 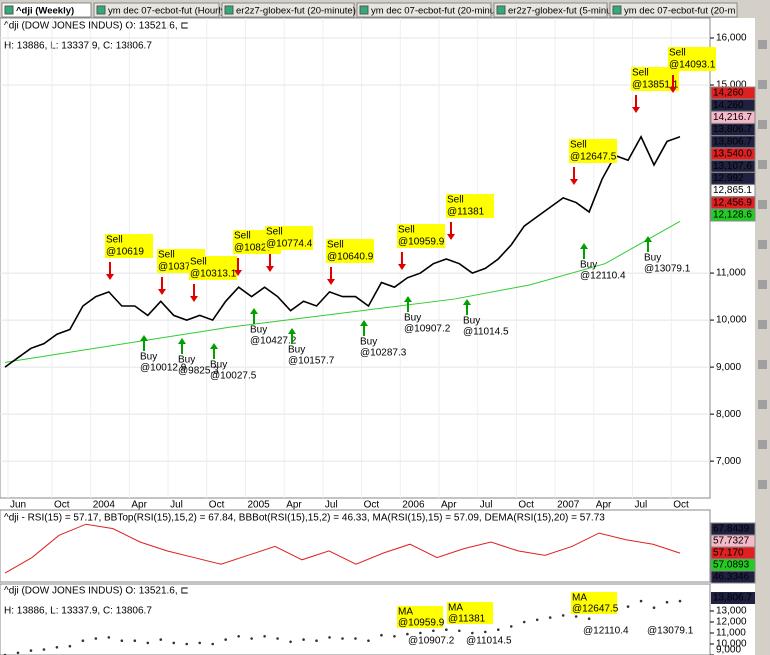 What do you see at coordinates (405, 612) in the screenshot?
I see `bottom-ma: MA` at bounding box center [405, 612].